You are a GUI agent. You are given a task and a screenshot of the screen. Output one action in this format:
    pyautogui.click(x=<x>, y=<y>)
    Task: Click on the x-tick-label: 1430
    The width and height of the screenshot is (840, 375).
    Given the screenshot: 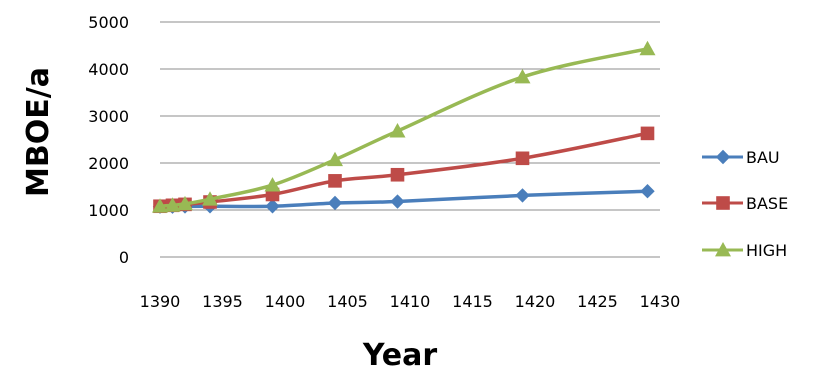 What is the action you would take?
    pyautogui.click(x=660, y=301)
    